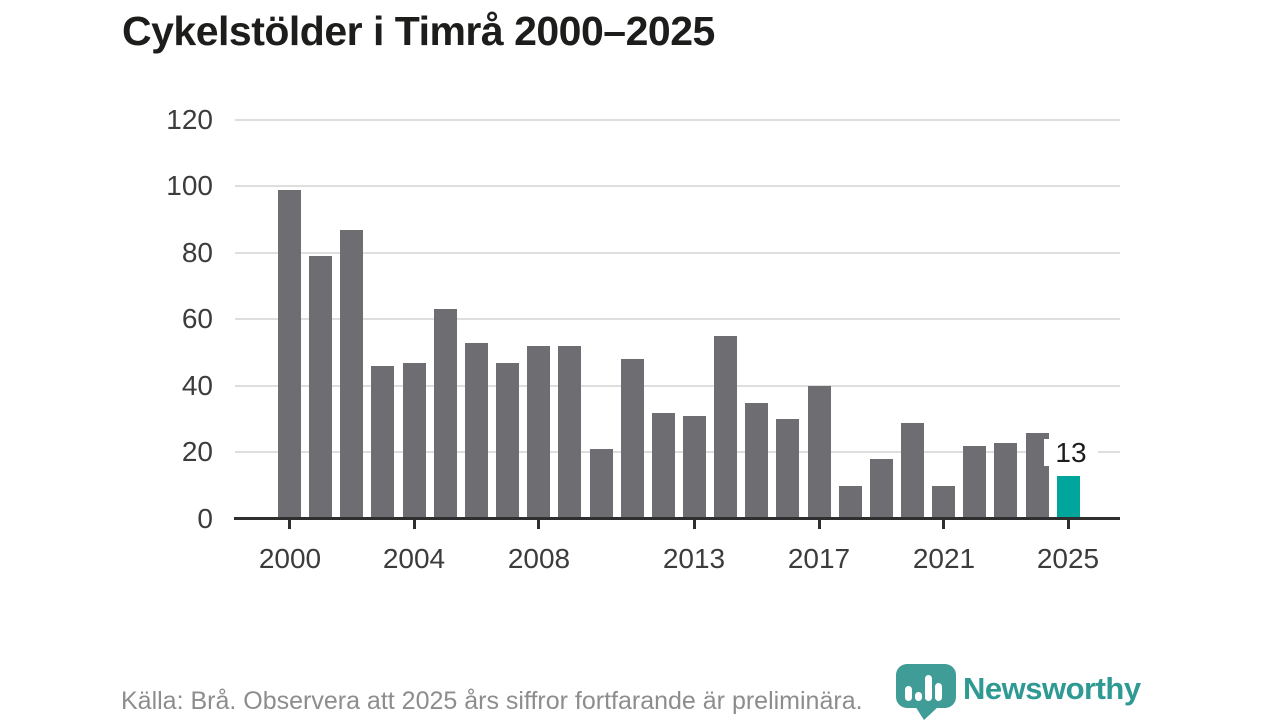 This screenshot has height=720, width=1280. I want to click on bar-2001, so click(320, 387).